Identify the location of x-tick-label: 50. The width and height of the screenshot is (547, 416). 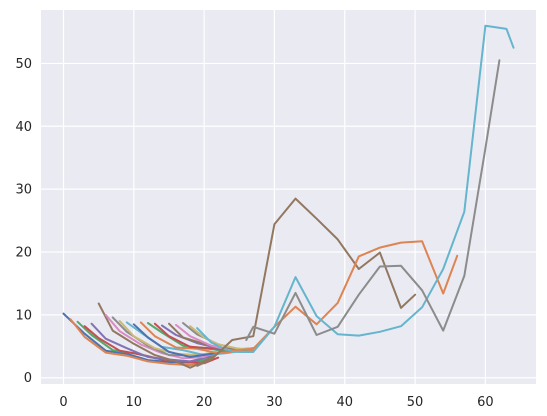
(415, 402).